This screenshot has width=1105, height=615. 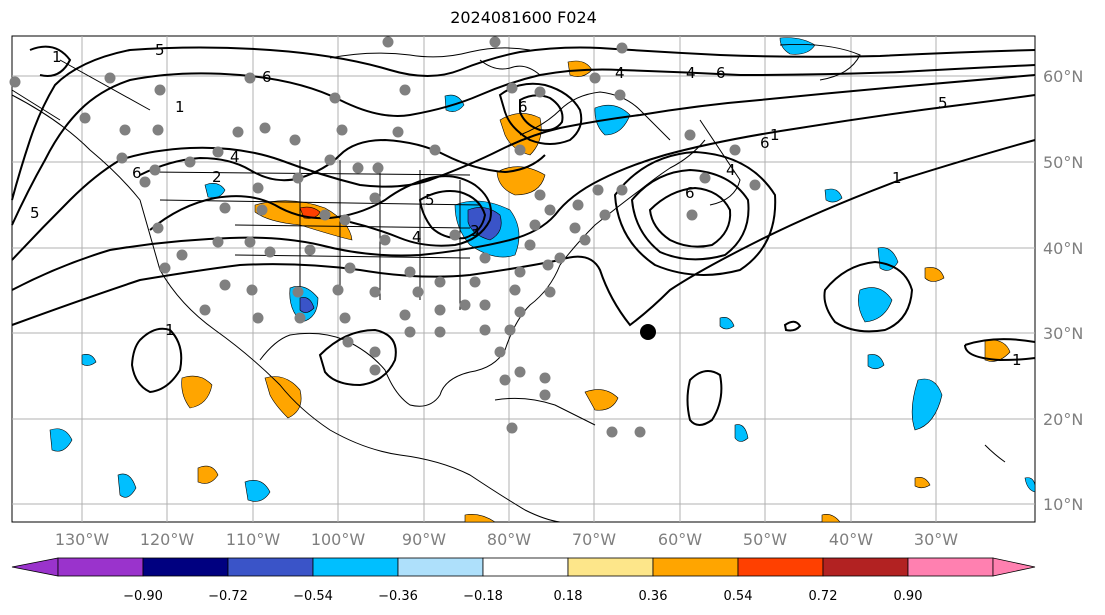 I want to click on contour-label: 3, so click(x=475, y=231).